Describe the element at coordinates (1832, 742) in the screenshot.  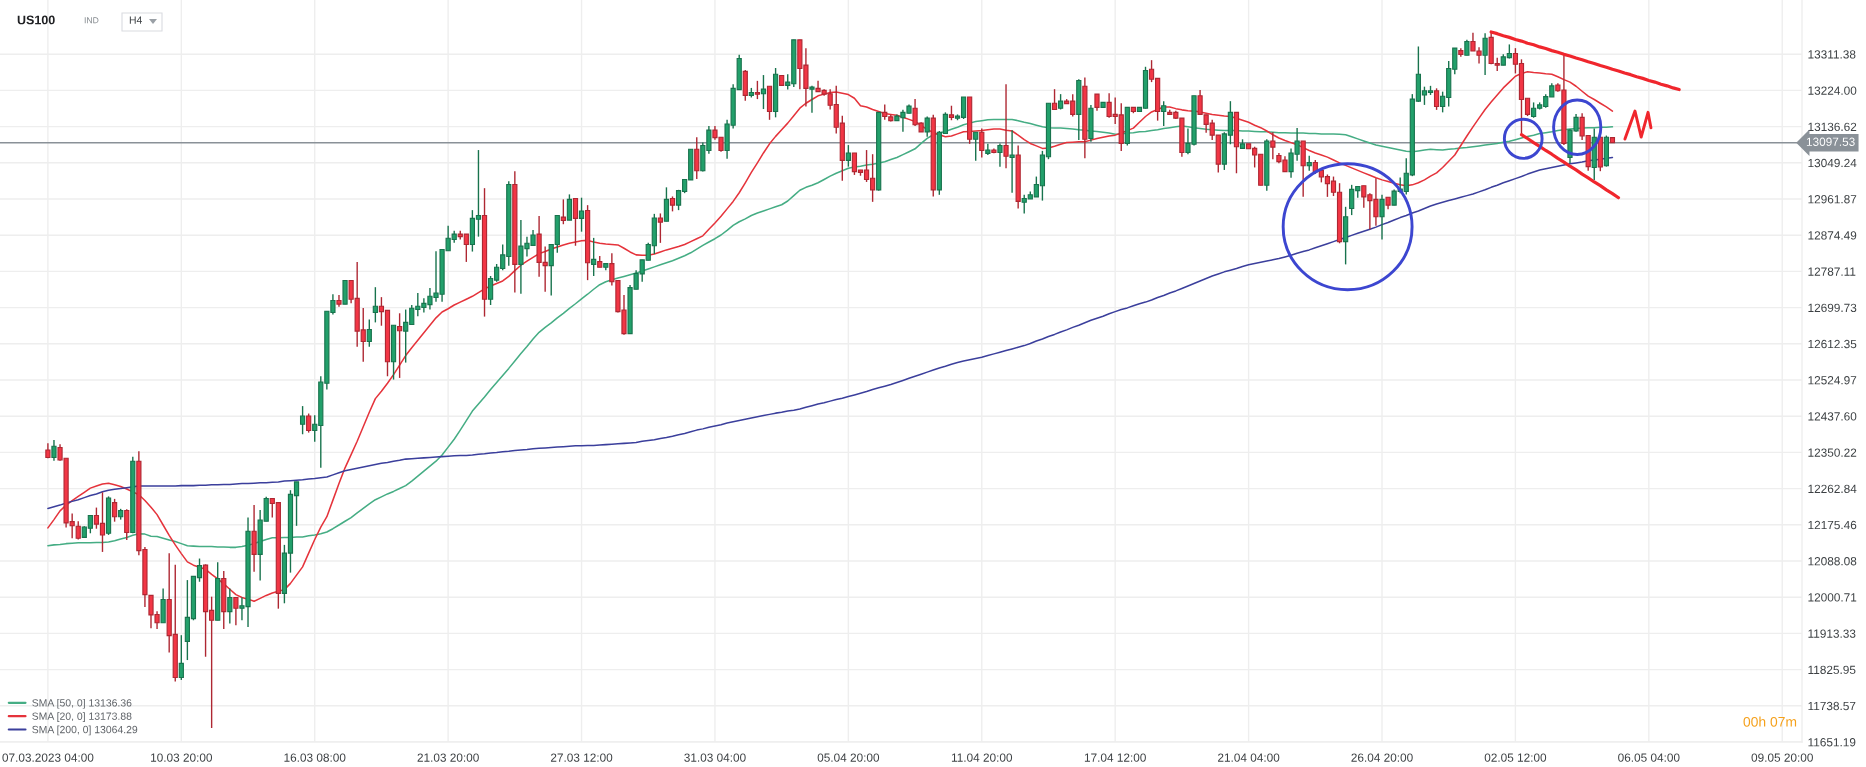
I see `y-tick-label: 11651.19` at that location.